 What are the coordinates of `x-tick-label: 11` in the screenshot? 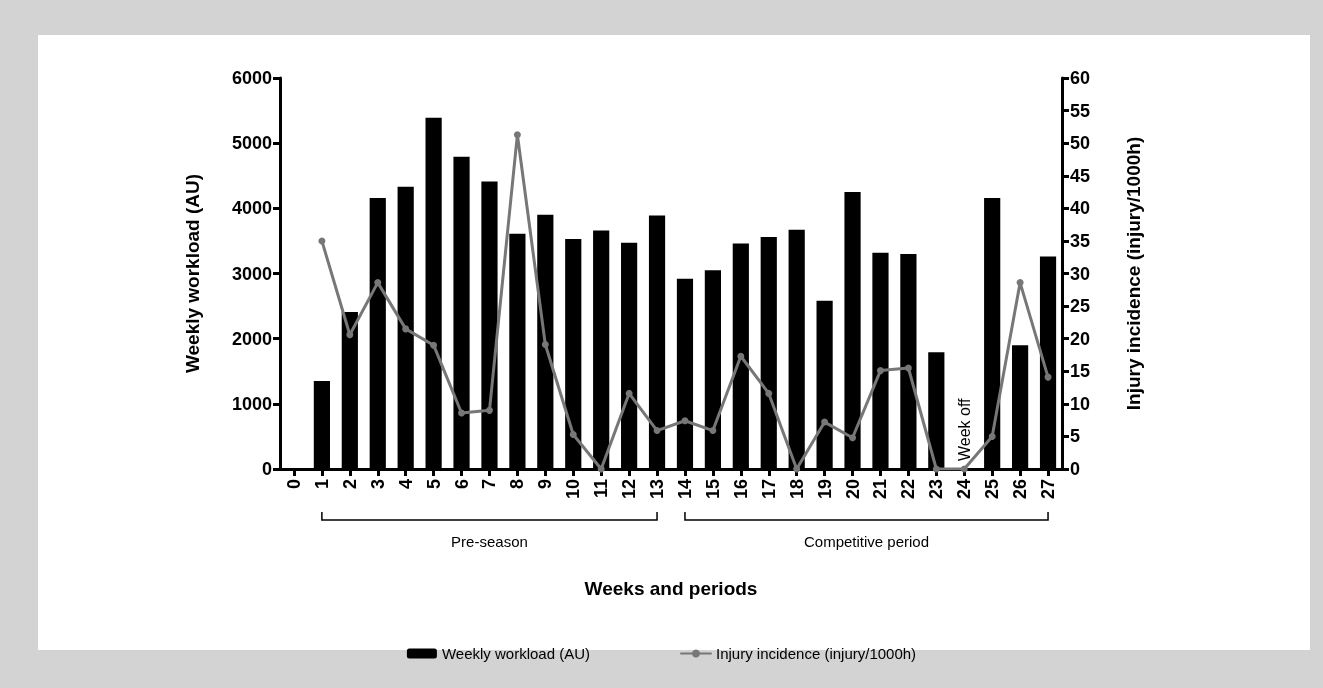 It's located at (601, 489).